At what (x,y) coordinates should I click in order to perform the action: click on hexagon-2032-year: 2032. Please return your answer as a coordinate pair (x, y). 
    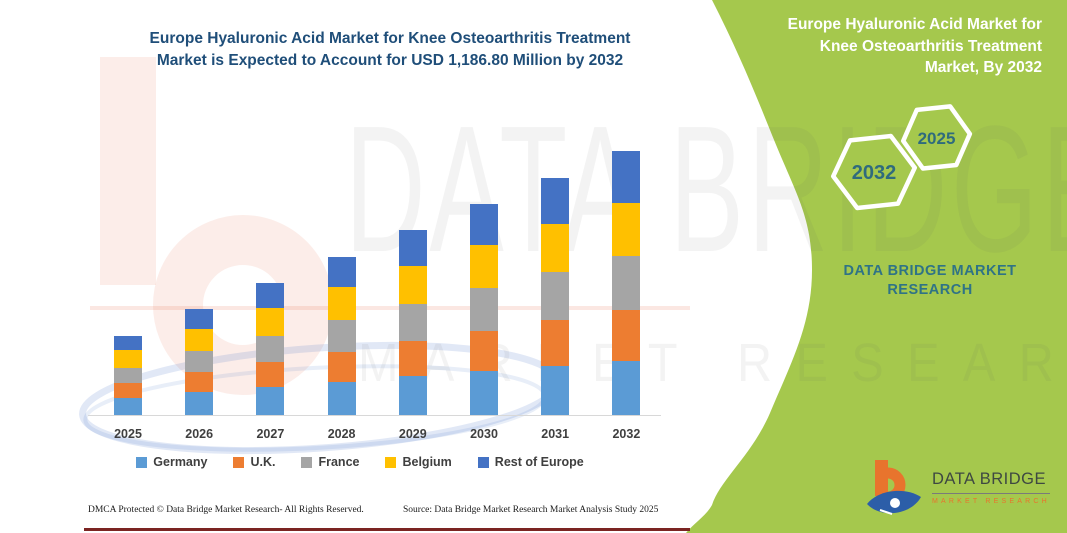
    Looking at the image, I should click on (874, 173).